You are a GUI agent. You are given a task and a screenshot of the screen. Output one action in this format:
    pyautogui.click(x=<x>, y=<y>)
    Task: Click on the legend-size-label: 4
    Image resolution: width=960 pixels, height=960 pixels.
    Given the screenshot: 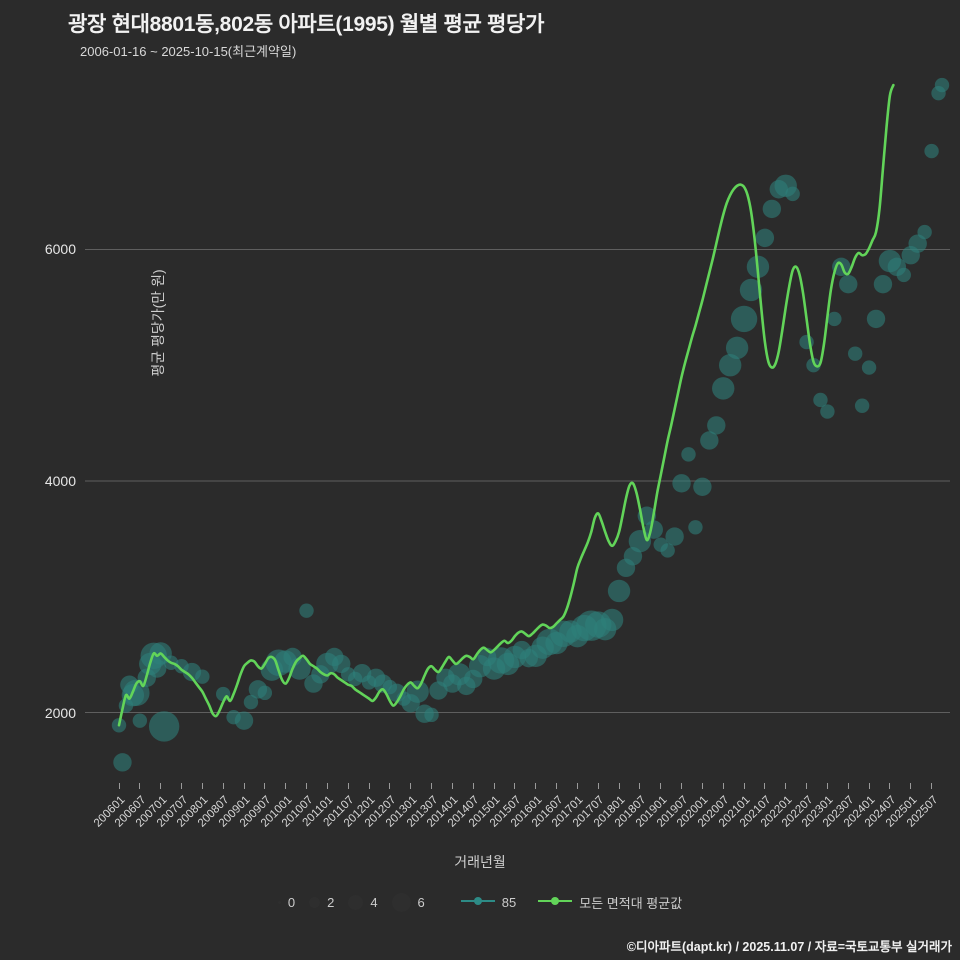 What is the action you would take?
    pyautogui.click(x=374, y=902)
    